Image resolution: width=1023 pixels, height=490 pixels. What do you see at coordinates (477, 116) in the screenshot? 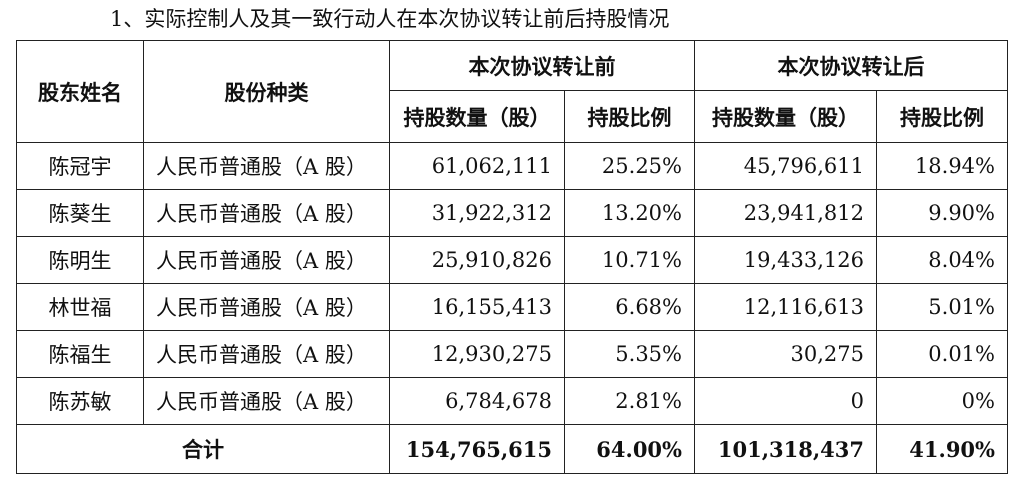
I see `col-header-before-shares: 持股数量（股）` at bounding box center [477, 116].